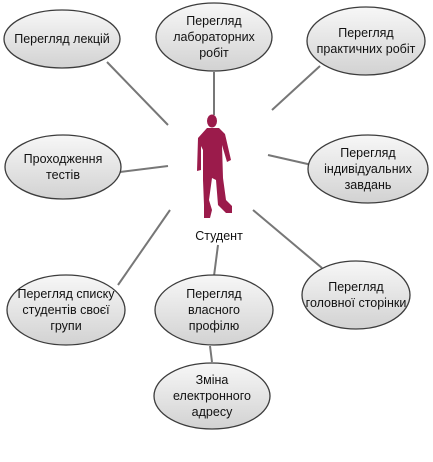  I want to click on connector-practical, so click(296, 88).